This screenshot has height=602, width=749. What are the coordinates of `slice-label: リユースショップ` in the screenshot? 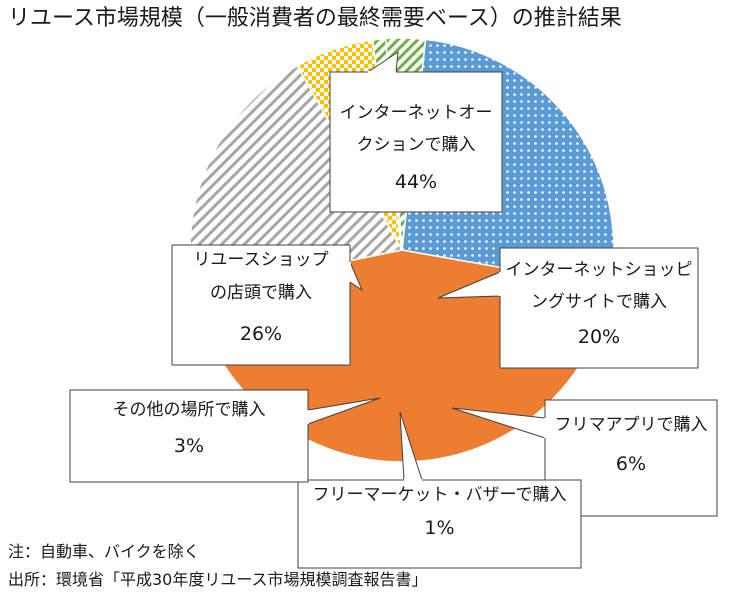 It's located at (260, 260).